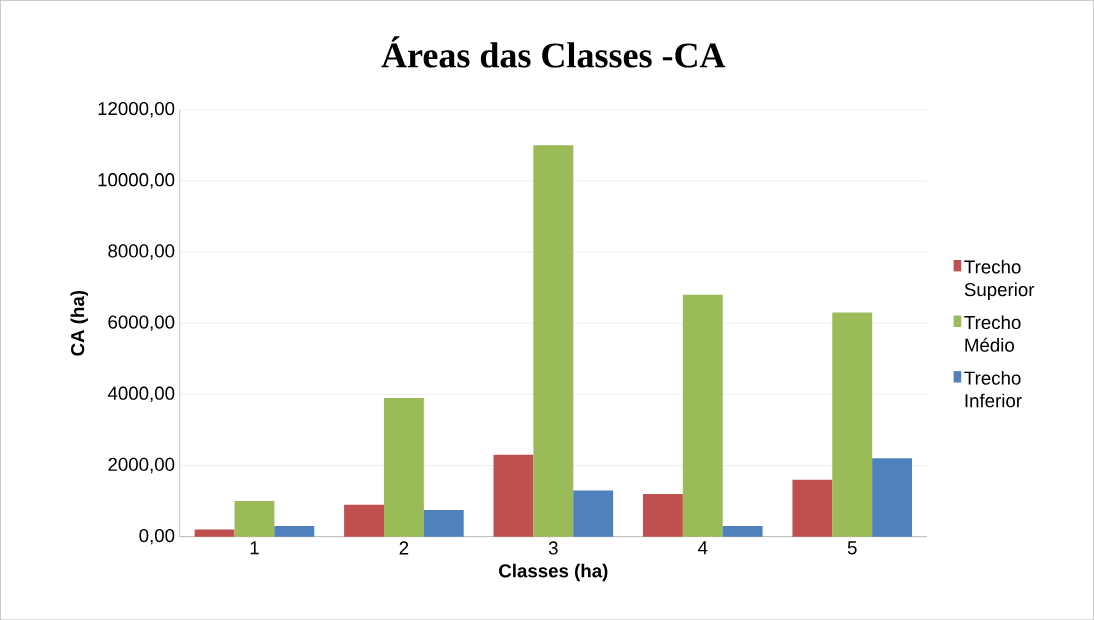  Describe the element at coordinates (141, 465) in the screenshot. I see `y-tick-label: 2000,00` at that location.